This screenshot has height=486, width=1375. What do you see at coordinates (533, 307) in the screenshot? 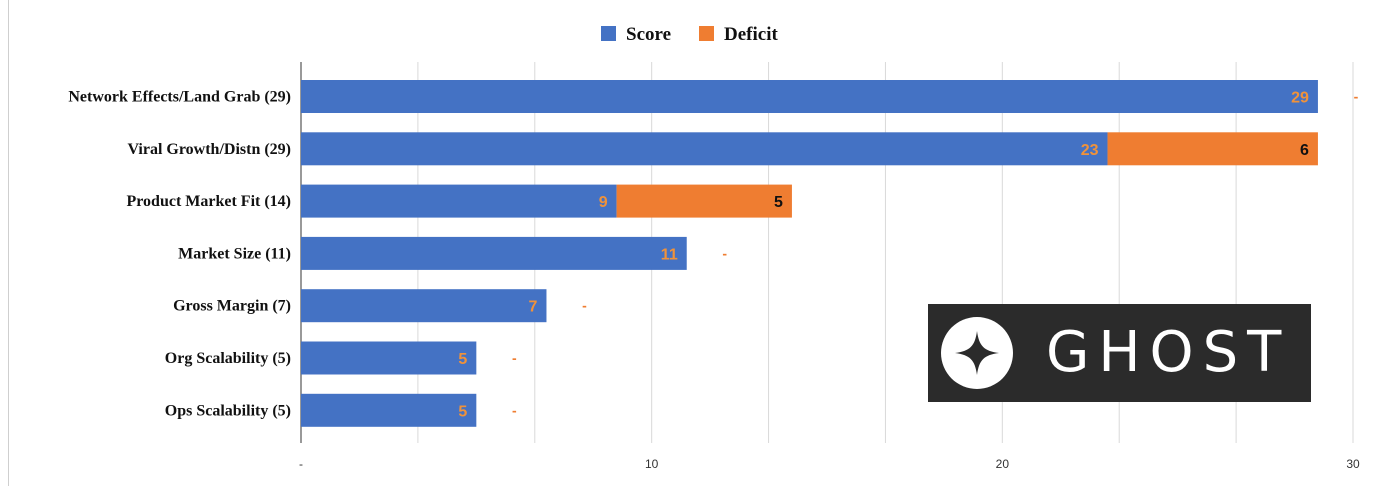
I see `data-label-score: 7` at bounding box center [533, 307].